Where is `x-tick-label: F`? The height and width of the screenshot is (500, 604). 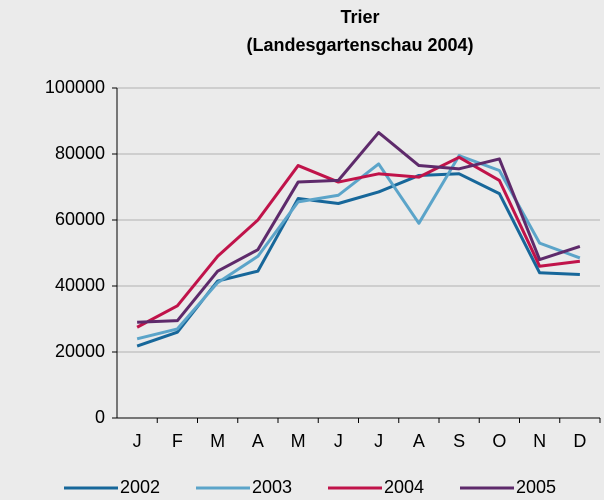
x-tick-label: F is located at coordinates (177, 441).